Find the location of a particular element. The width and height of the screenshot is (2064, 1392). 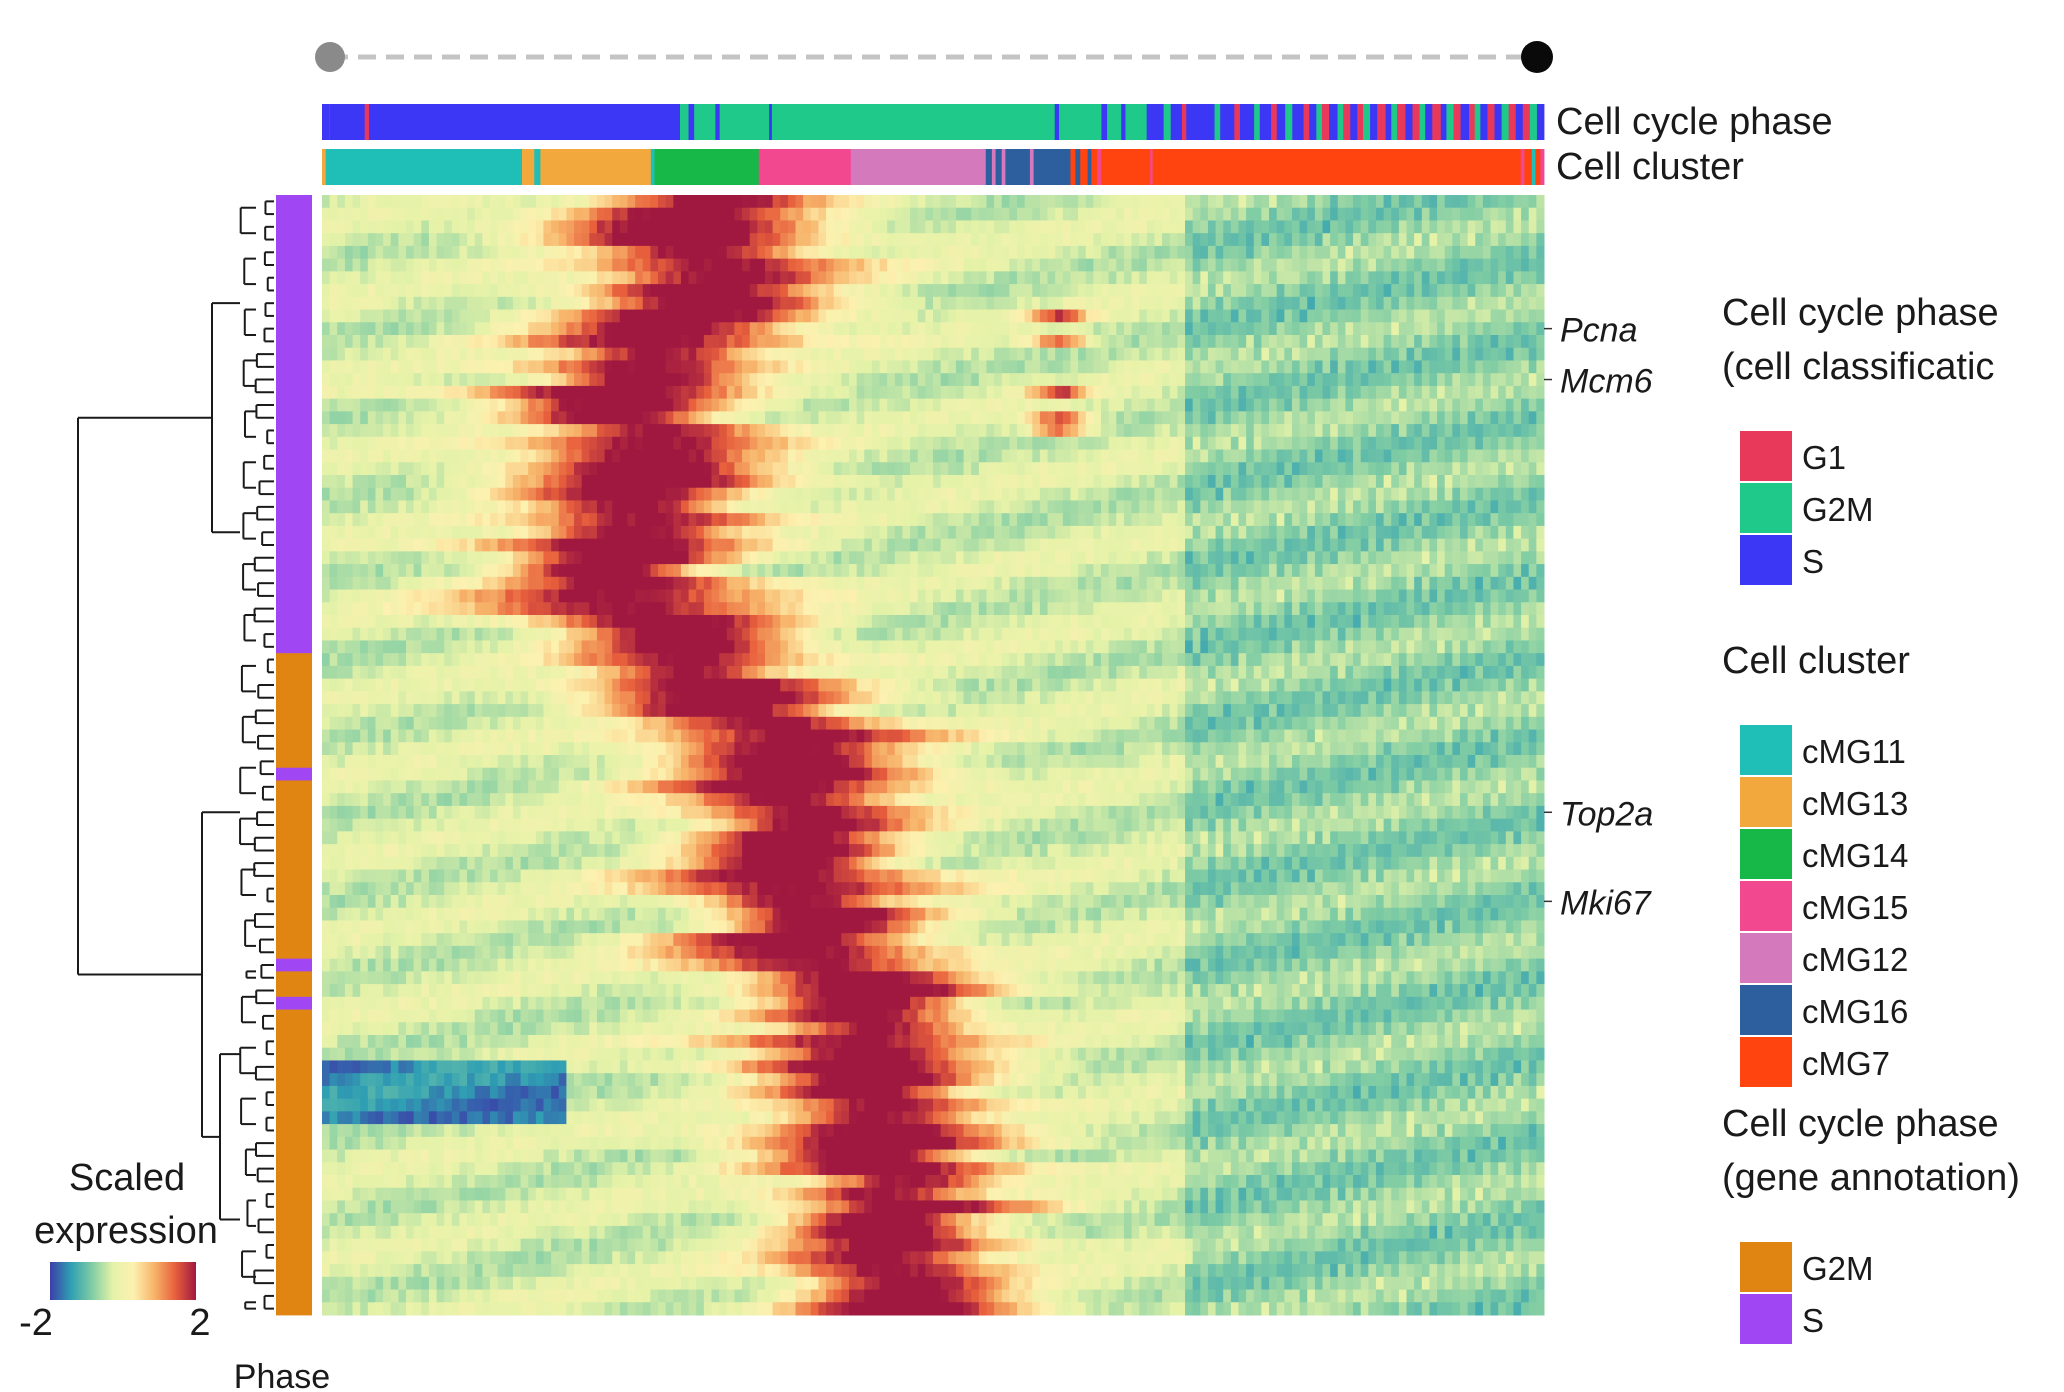

track-segment is located at coordinates (1073, 167).